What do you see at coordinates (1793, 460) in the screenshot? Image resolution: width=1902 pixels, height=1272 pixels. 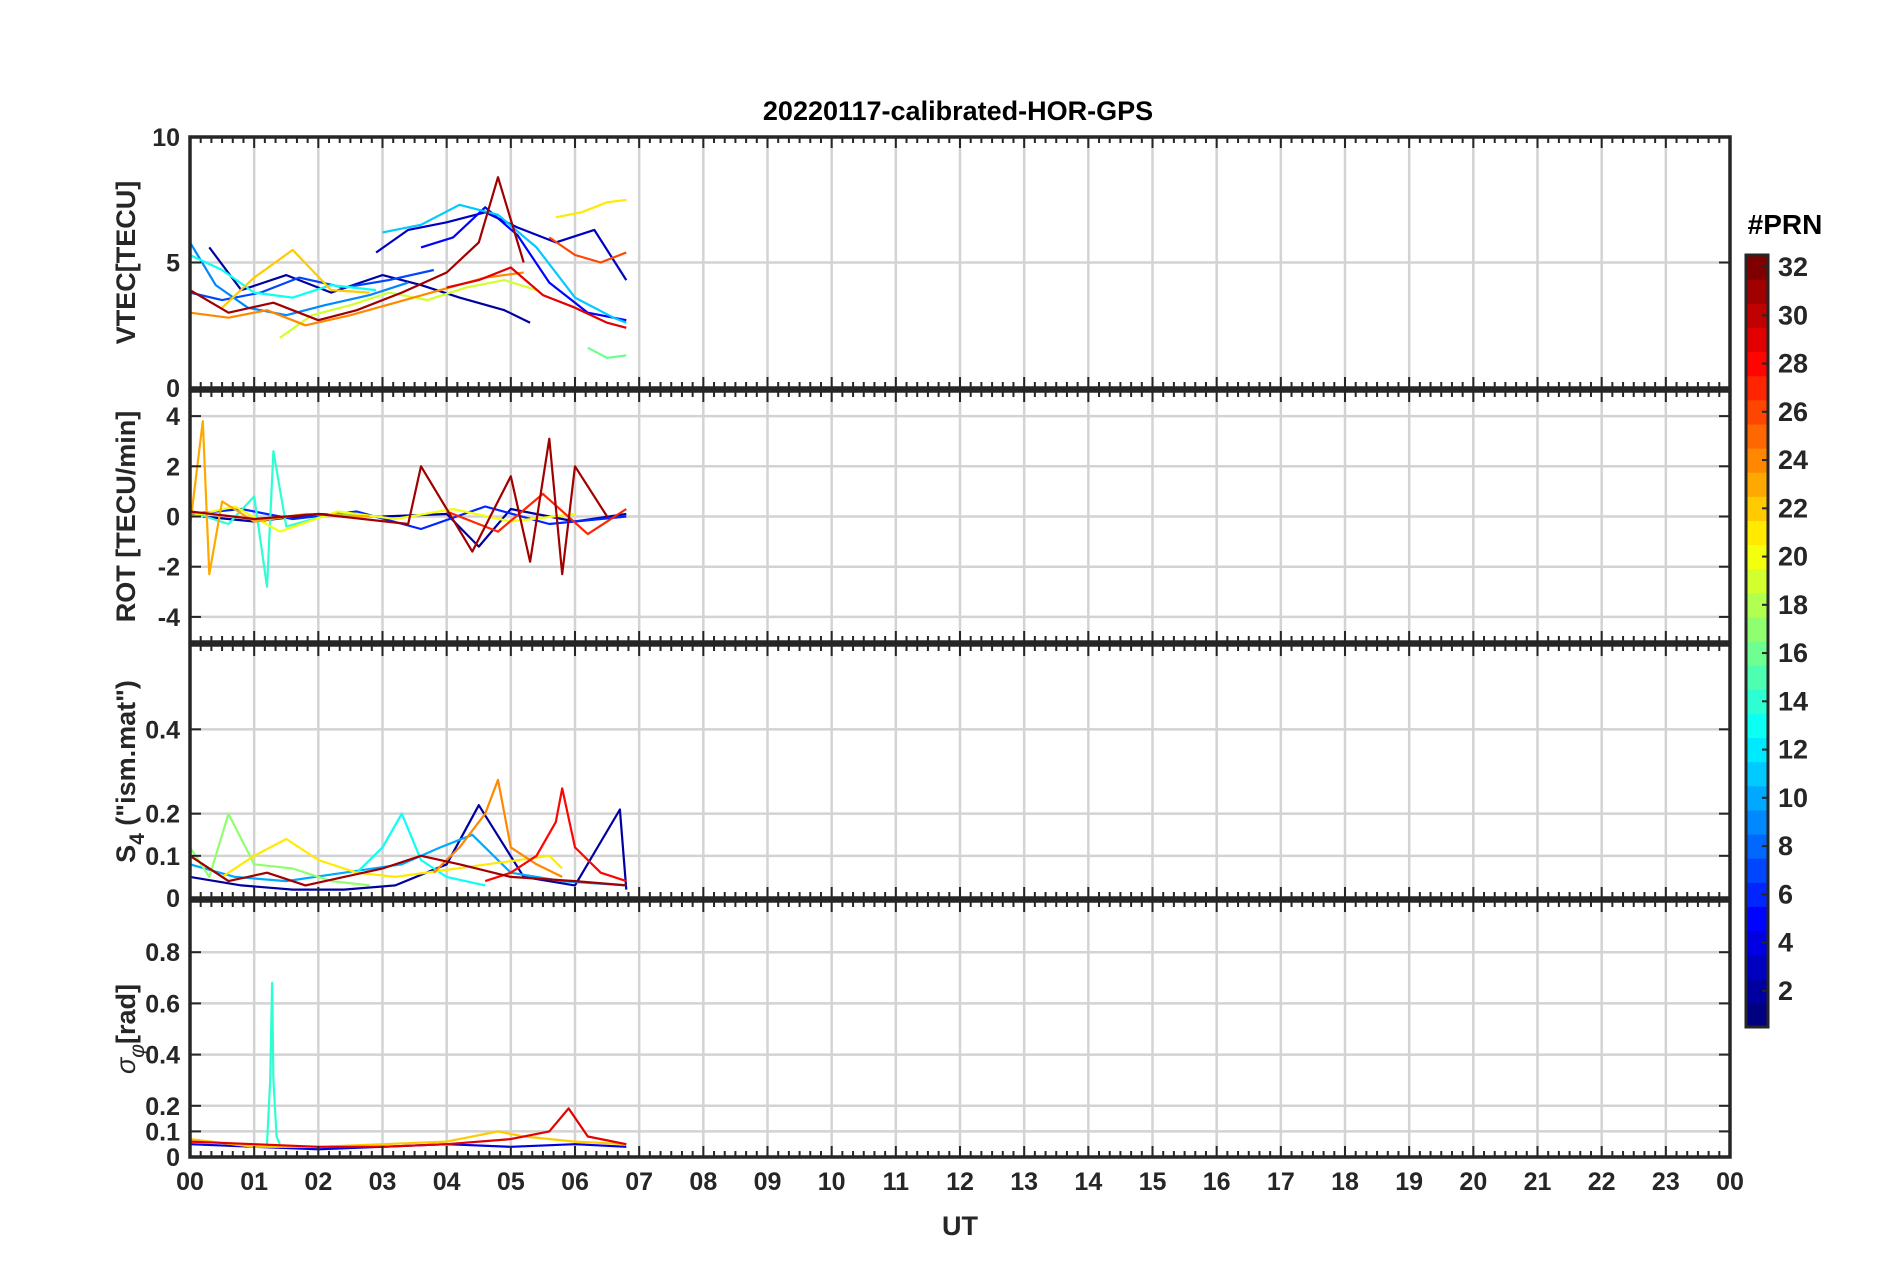 I see `colorbar-tick-label: 24` at bounding box center [1793, 460].